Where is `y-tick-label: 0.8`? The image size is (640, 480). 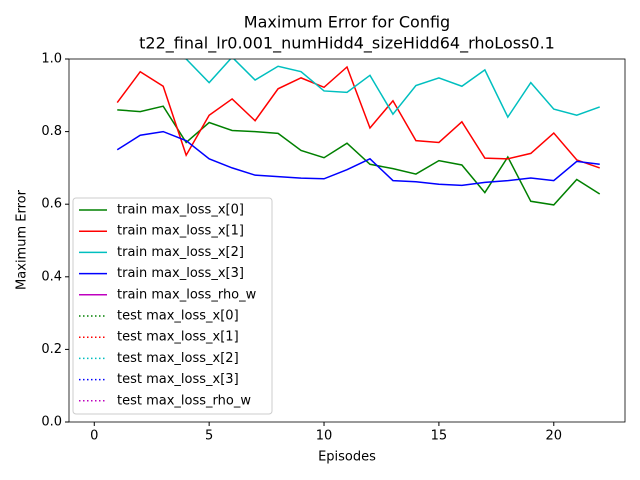 y-tick-label: 0.8 is located at coordinates (51, 131).